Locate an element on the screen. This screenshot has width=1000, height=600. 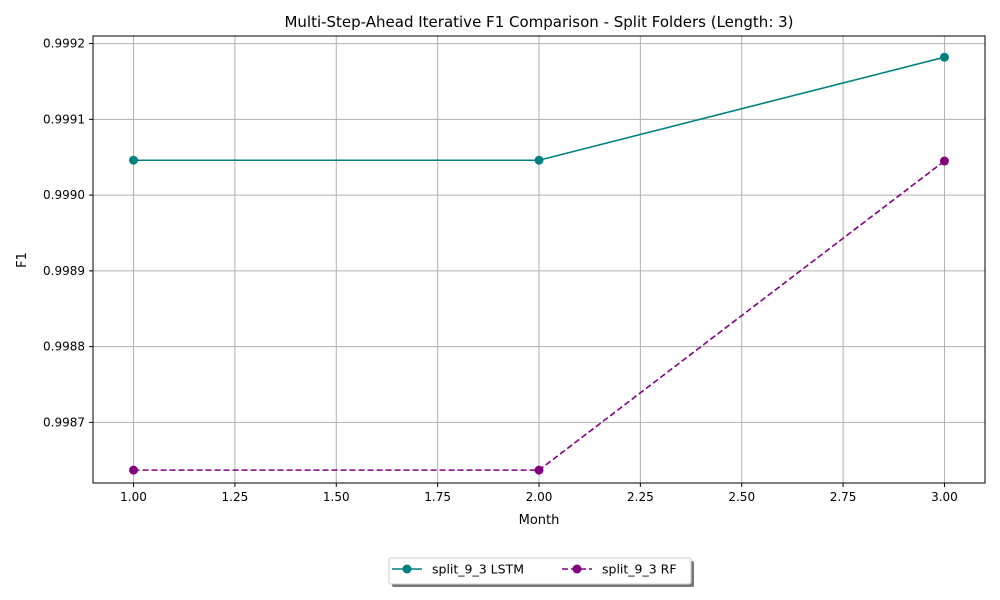
x-tick-label: 2.75 is located at coordinates (843, 497).